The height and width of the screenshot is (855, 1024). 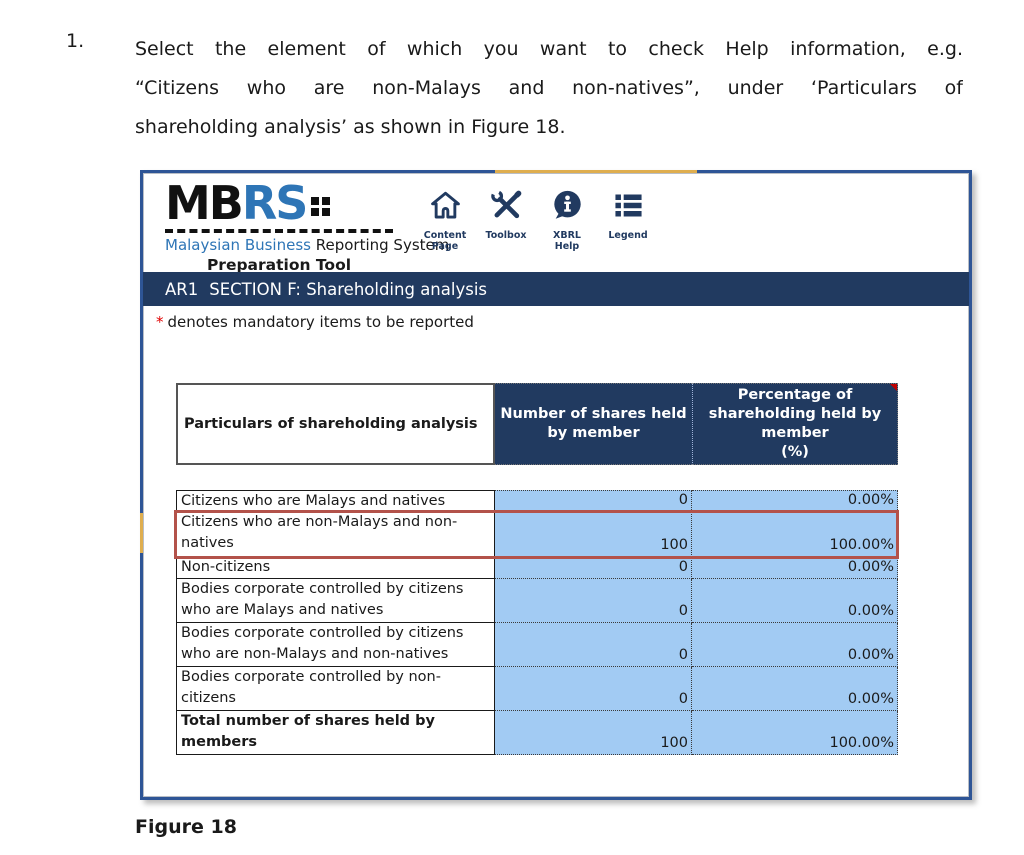 What do you see at coordinates (279, 265) in the screenshot?
I see `logo-tagline: Preparation Tool` at bounding box center [279, 265].